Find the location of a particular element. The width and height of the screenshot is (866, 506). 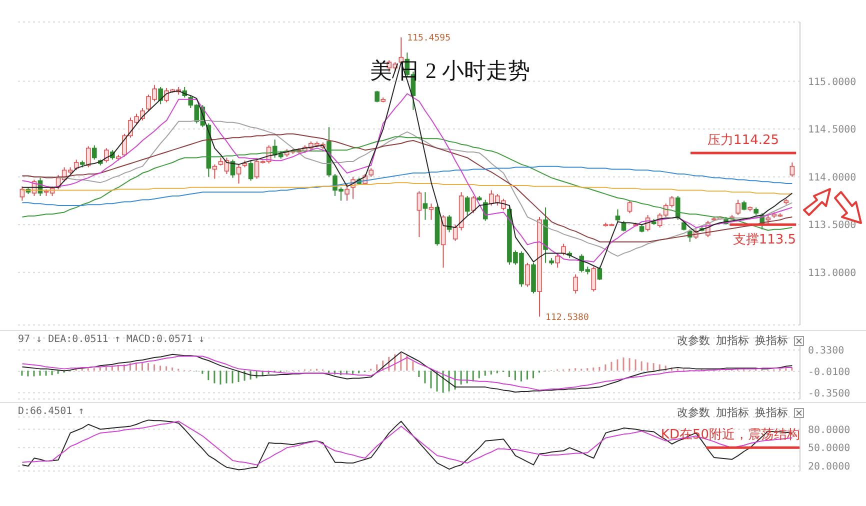

y-tick-label: -0.3500 is located at coordinates (829, 394).